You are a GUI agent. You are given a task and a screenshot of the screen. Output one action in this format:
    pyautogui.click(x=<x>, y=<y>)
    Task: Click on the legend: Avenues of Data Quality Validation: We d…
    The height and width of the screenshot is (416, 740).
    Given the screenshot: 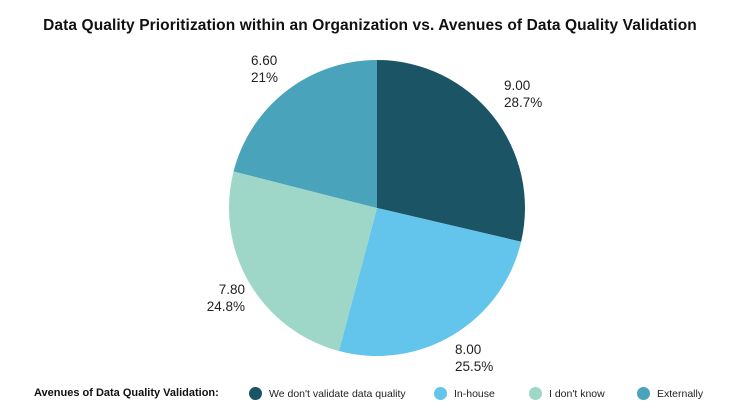 What is the action you would take?
    pyautogui.click(x=384, y=394)
    